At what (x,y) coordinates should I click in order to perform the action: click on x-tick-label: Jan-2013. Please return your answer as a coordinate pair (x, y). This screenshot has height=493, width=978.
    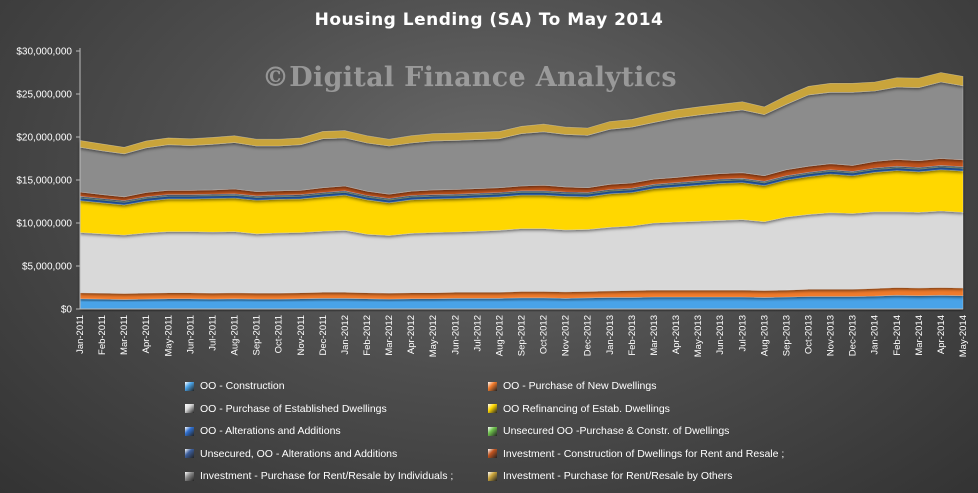
    Looking at the image, I should click on (610, 335).